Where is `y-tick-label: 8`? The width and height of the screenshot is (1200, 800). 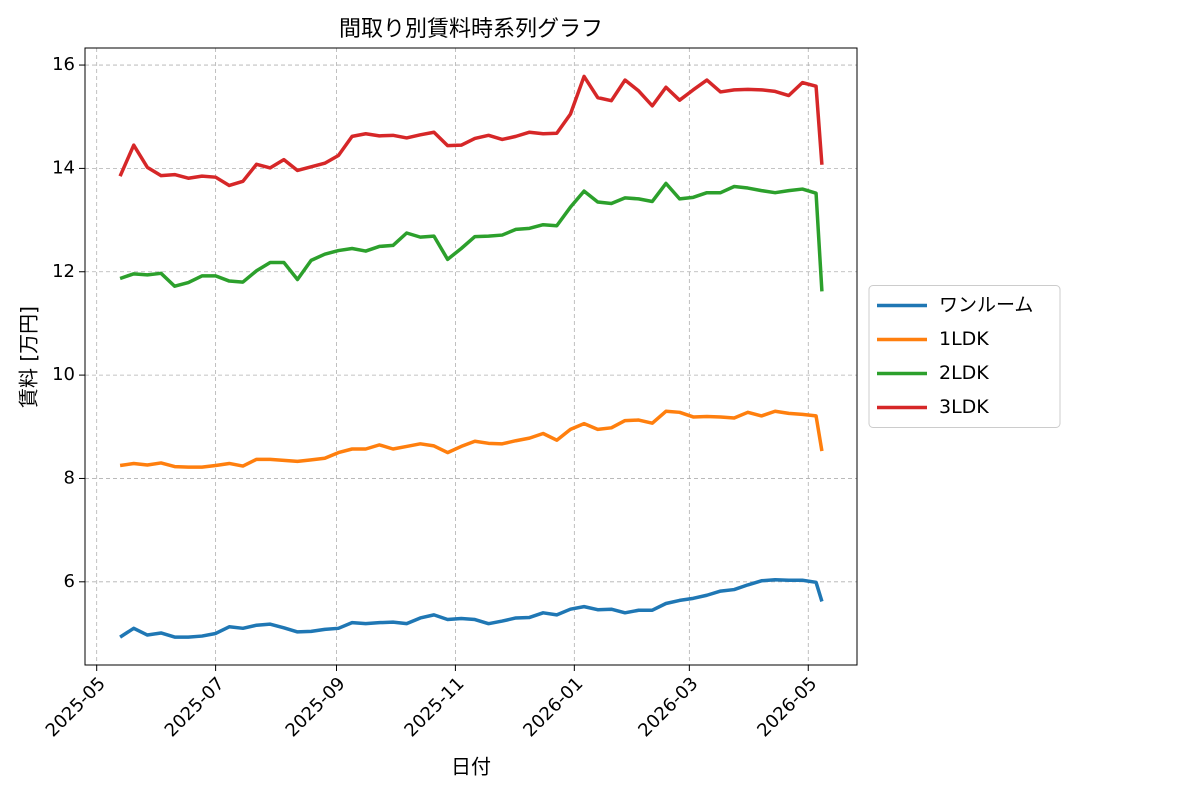 y-tick-label: 8 is located at coordinates (69, 477).